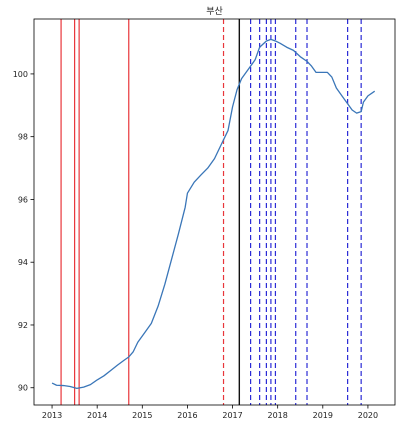 This screenshot has width=408, height=429. I want to click on y-tick-label: 98, so click(23, 137).